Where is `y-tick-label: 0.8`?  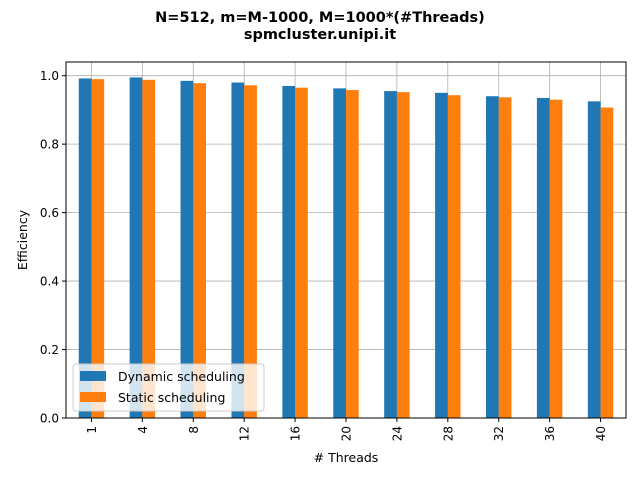 y-tick-label: 0.8 is located at coordinates (49, 145).